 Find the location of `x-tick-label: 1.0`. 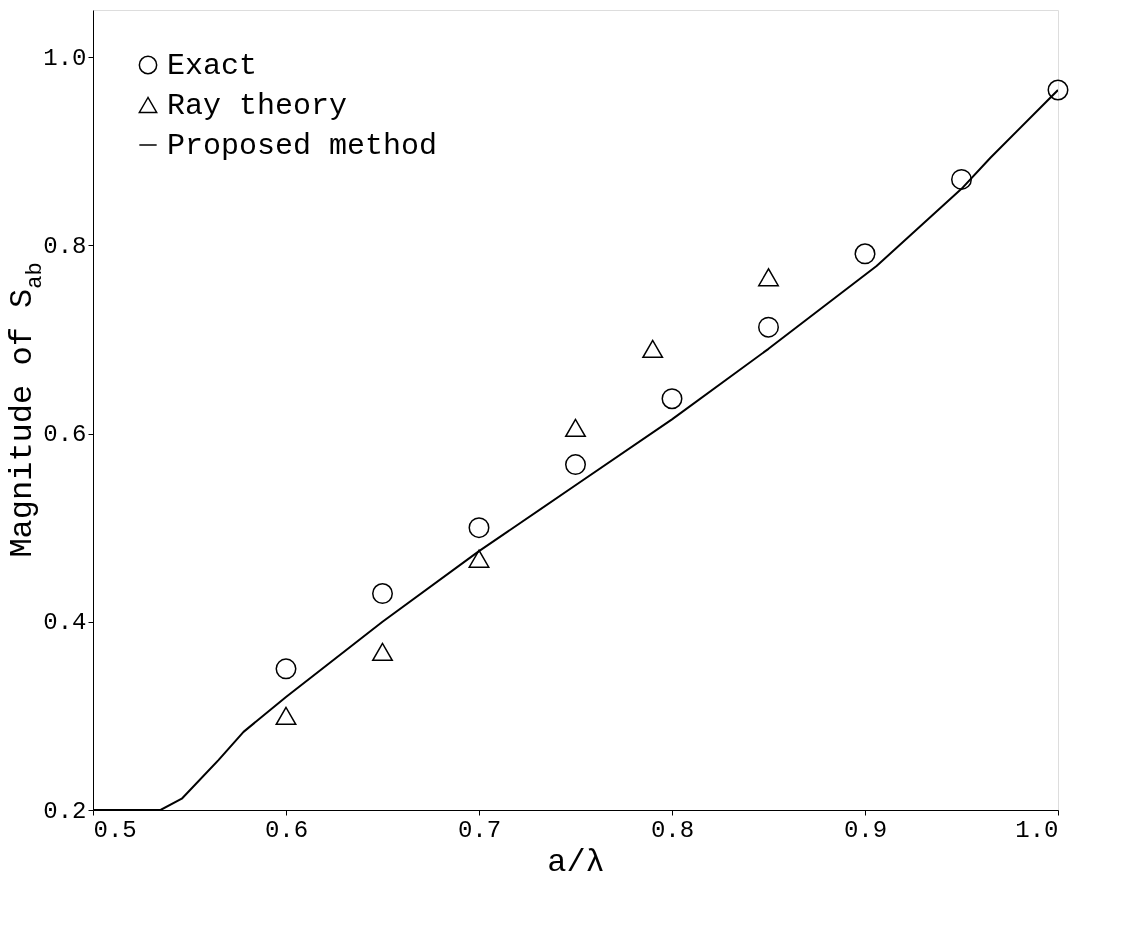

x-tick-label: 1.0 is located at coordinates (1037, 830).